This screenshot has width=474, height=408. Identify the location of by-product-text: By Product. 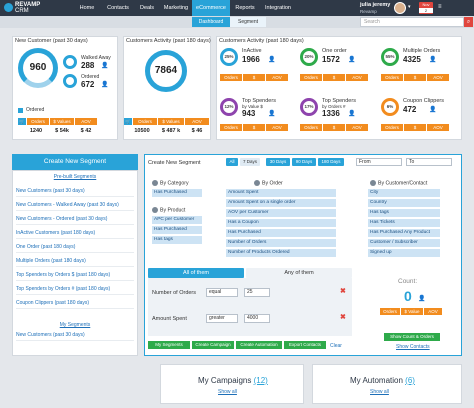
(173, 210).